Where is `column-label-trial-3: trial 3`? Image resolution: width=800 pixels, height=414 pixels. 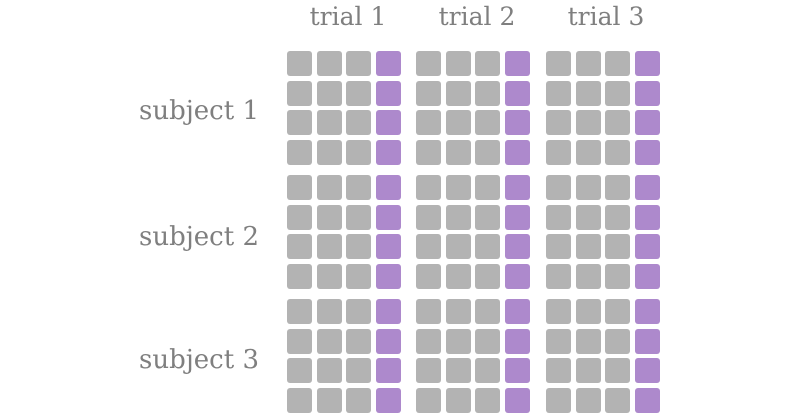 column-label-trial-3: trial 3 is located at coordinates (606, 16).